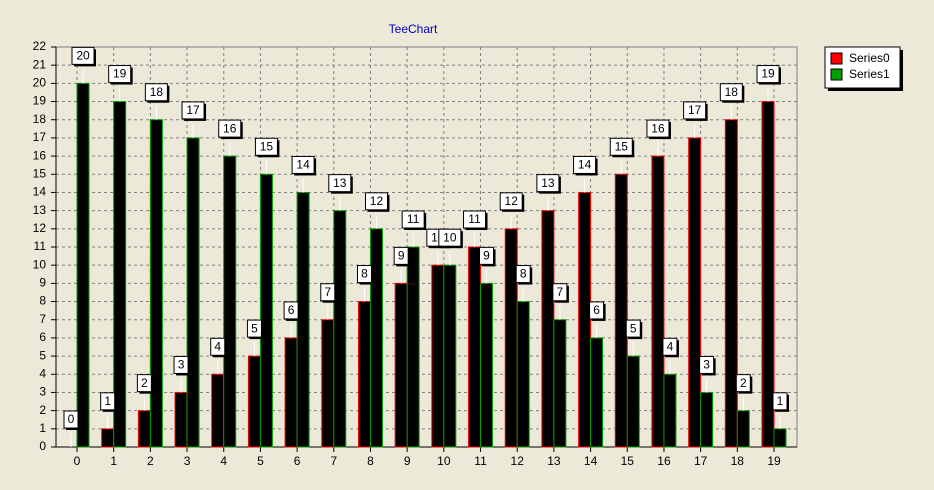 Image resolution: width=934 pixels, height=490 pixels. I want to click on data-label: 3, so click(181, 365).